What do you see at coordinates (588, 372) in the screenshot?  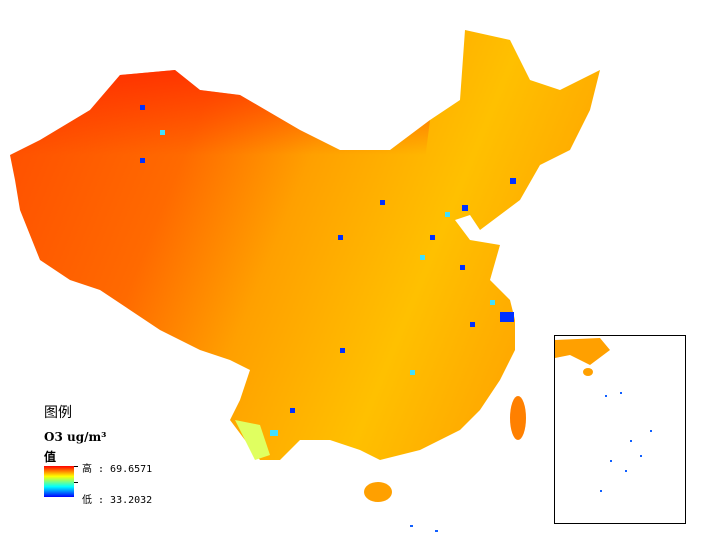 I see `inset-hainan` at bounding box center [588, 372].